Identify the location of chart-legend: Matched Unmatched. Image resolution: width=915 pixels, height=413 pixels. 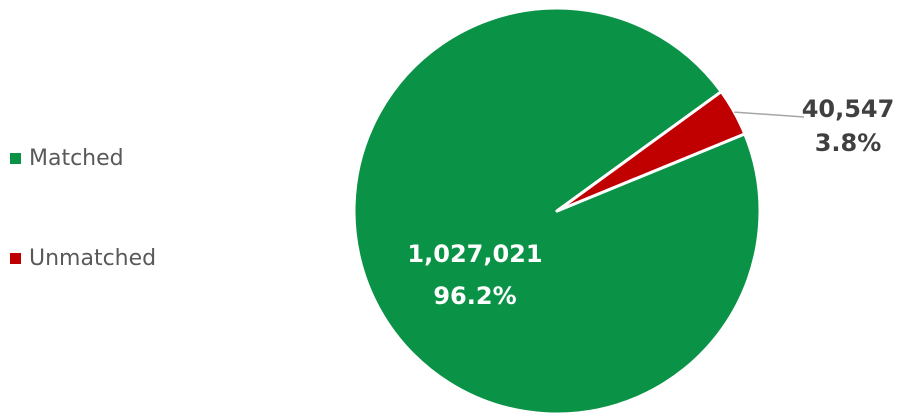
(83, 240).